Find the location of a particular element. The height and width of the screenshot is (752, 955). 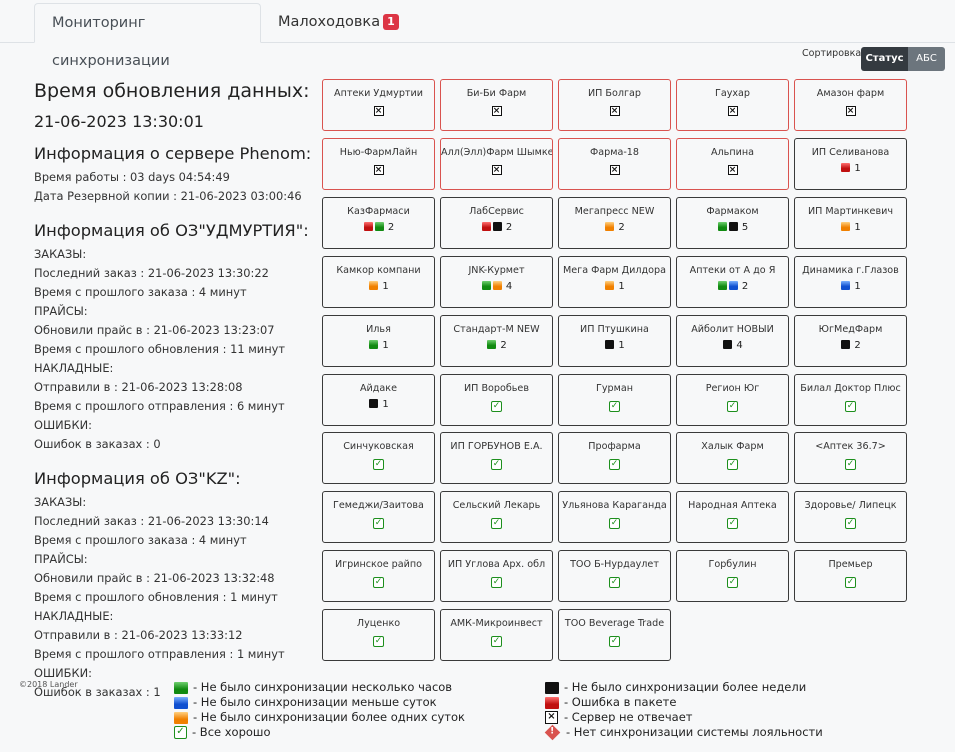

pharmacy-card: ИП Углова Арх. обл ✓ is located at coordinates (496, 576).